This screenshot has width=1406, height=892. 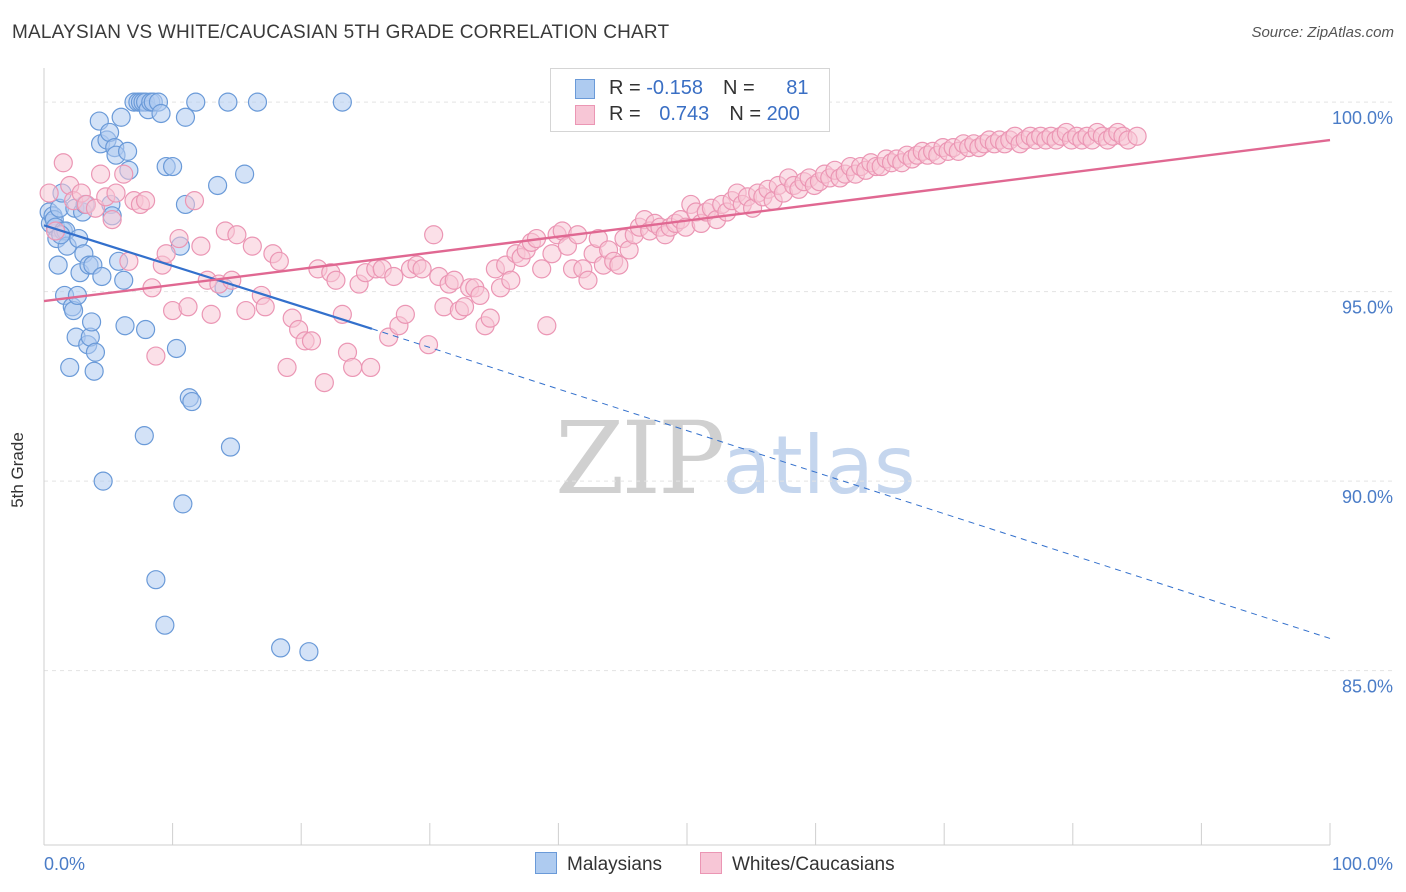 I want to click on y-tick-label: 90.0%, so click(x=1367, y=497).